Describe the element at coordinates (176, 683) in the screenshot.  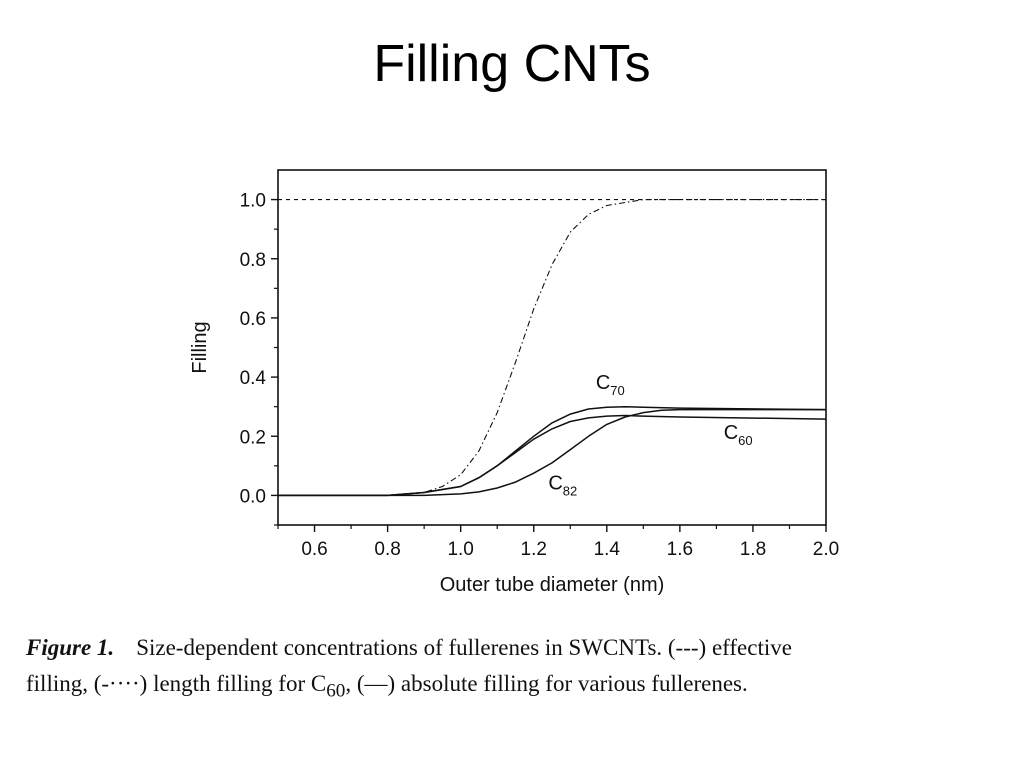
I see `caption-text-2a: filling, (-····) length filling for C` at that location.